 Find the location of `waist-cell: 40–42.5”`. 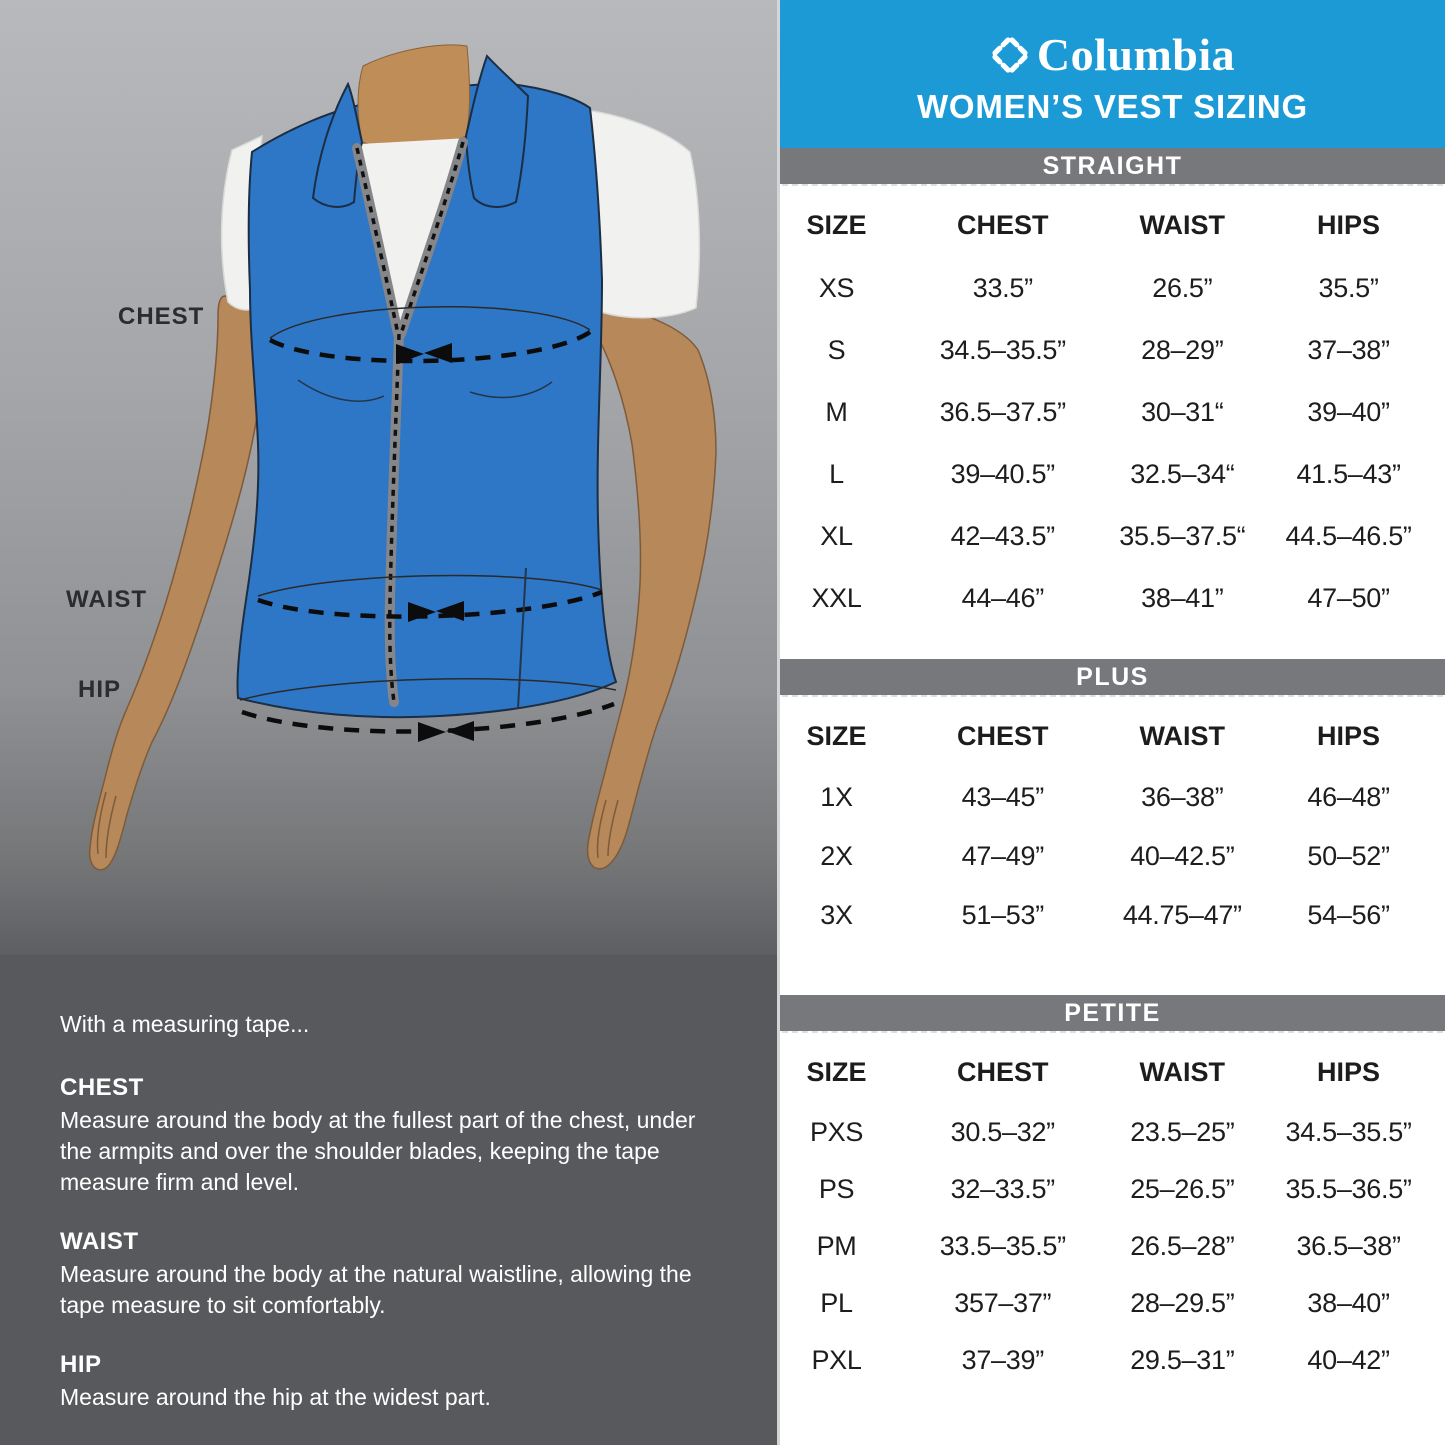

waist-cell: 40–42.5” is located at coordinates (1182, 856).